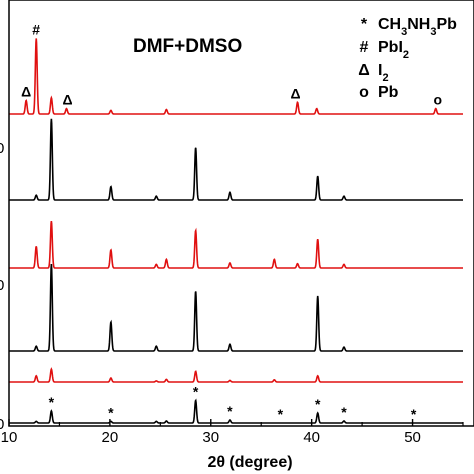 This screenshot has height=474, width=474. I want to click on left-edge-labels: 0 0 0, so click(2, 286).